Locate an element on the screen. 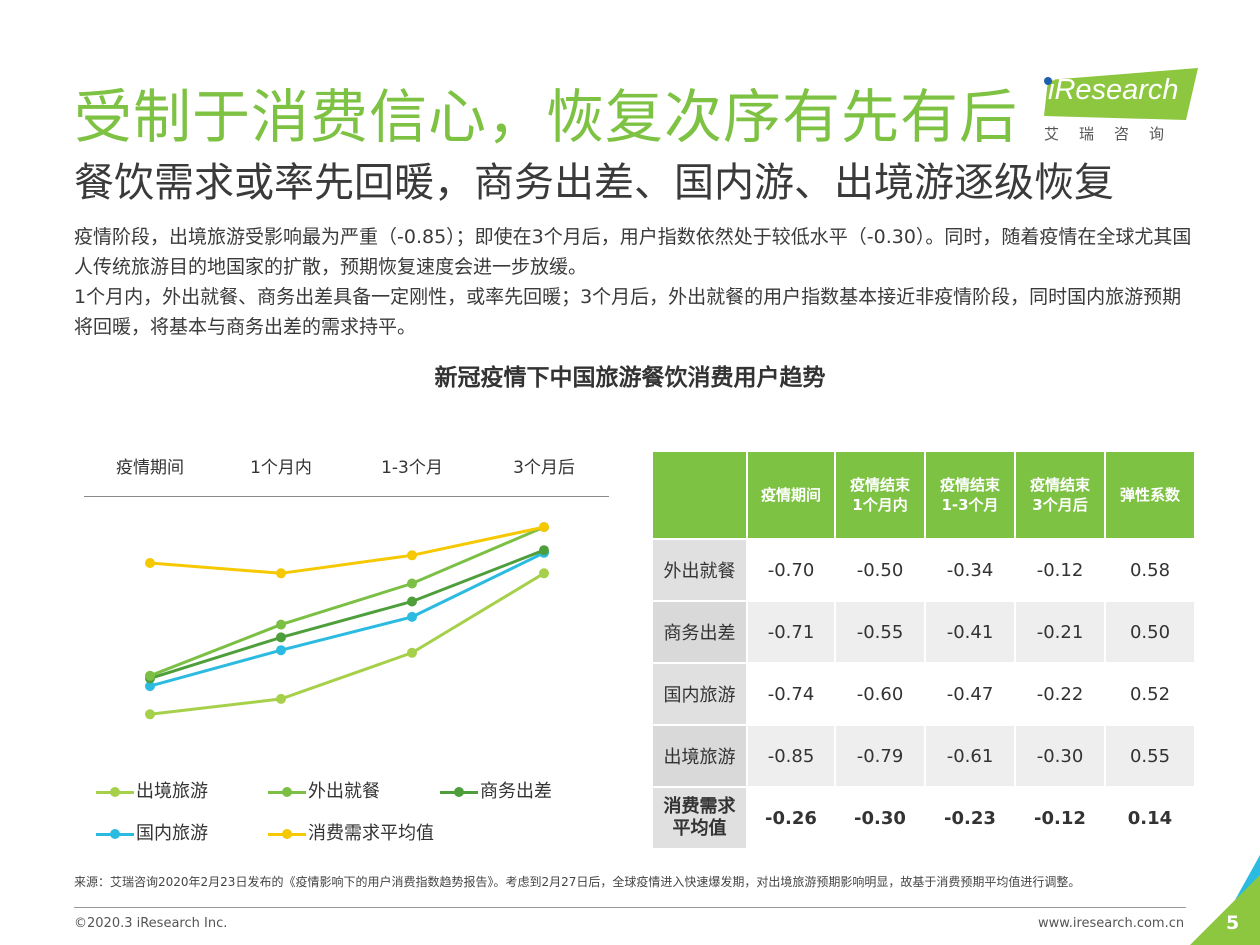  iresearch-logo: iResearch 艾瑞咨询 is located at coordinates (1120, 106).